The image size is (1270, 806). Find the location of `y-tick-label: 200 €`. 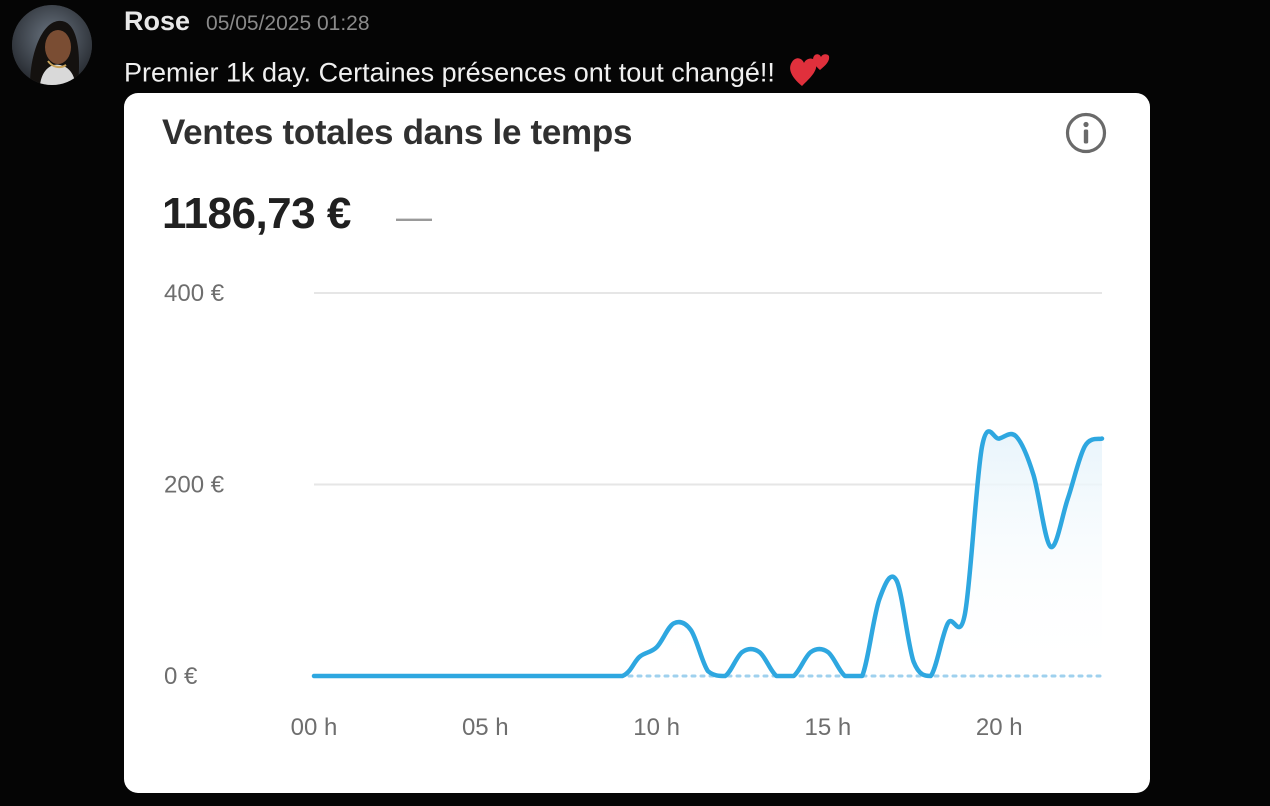

y-tick-label: 200 € is located at coordinates (194, 485).